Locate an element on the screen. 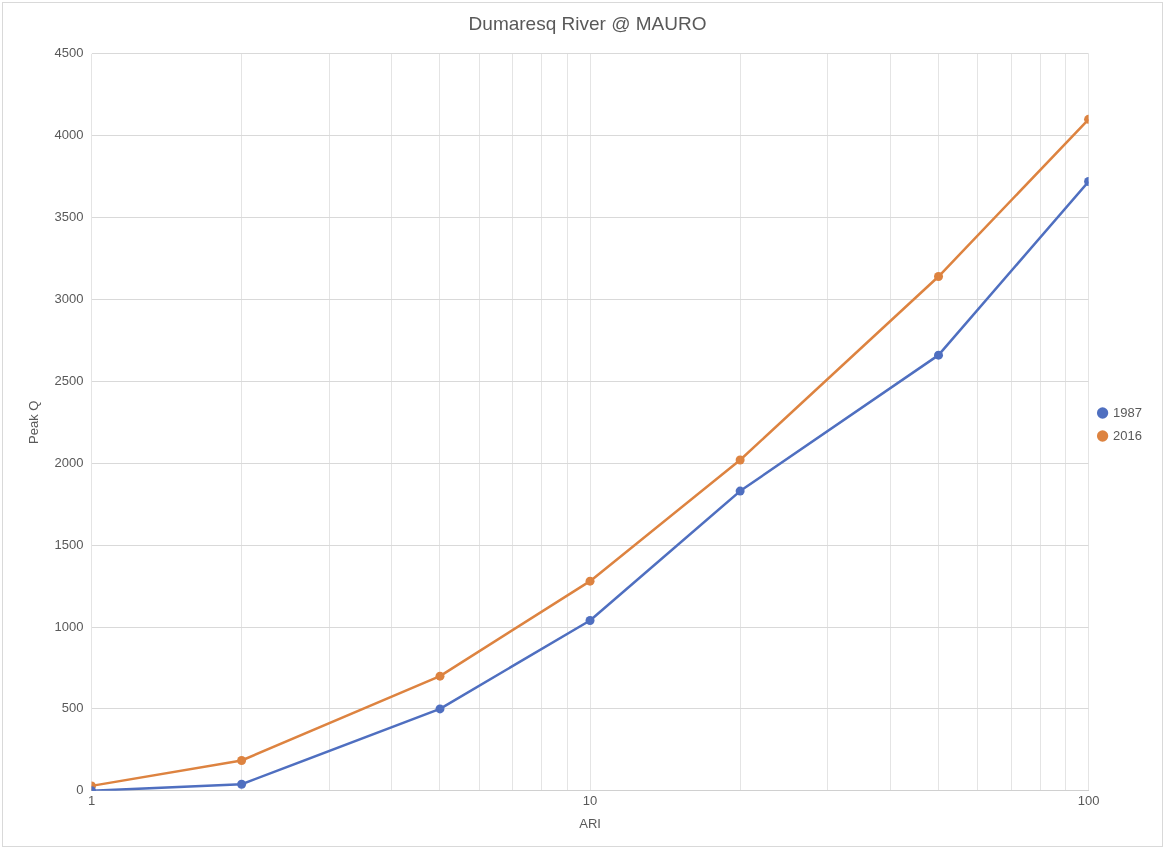 The width and height of the screenshot is (1165, 849). y-tick-label: 2000 is located at coordinates (69, 462).